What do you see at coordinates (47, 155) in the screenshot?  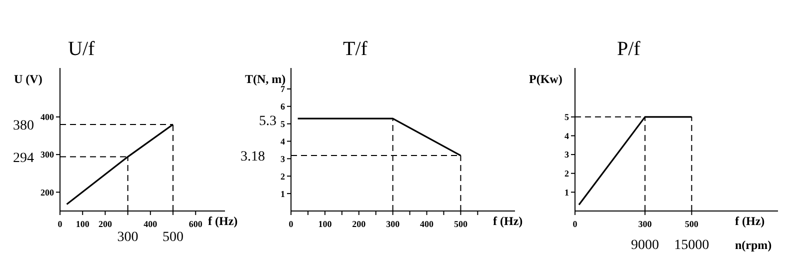 I see `y-tick-label: 300` at bounding box center [47, 155].